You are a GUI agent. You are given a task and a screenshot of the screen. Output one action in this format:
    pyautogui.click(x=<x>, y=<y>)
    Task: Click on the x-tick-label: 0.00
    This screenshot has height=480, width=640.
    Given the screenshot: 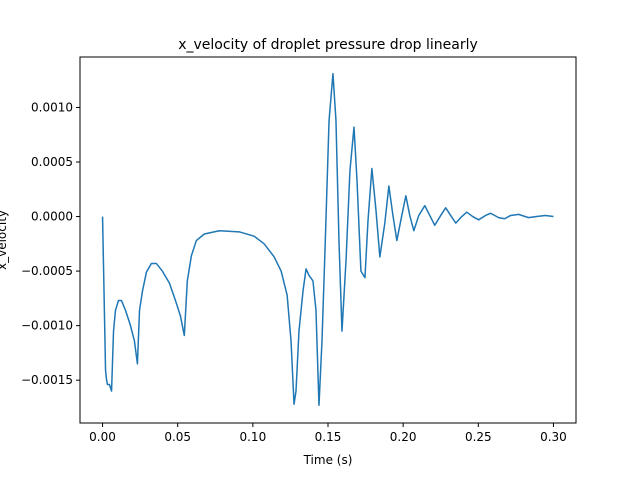 What is the action you would take?
    pyautogui.click(x=102, y=437)
    